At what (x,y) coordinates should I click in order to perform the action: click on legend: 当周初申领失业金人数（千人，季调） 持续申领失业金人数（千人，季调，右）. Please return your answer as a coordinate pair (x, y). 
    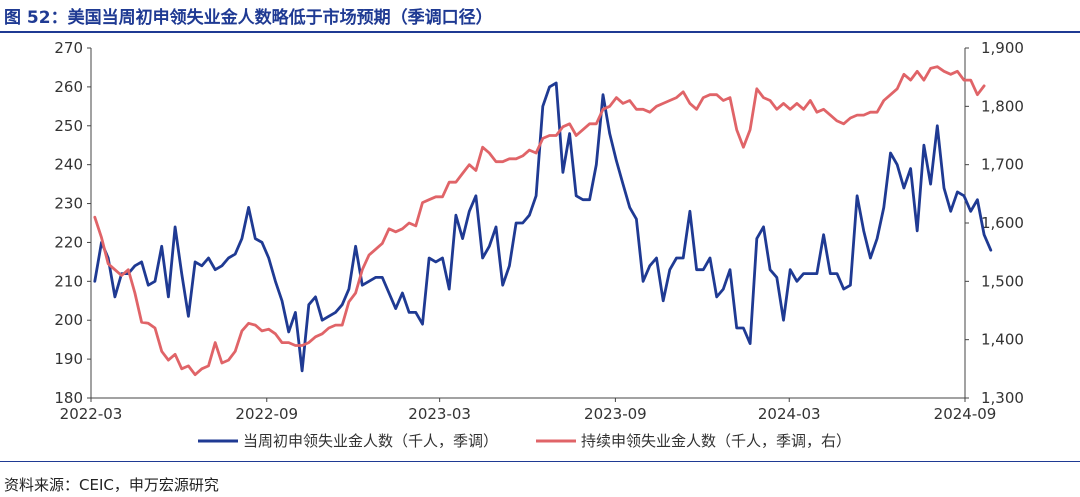
    Looking at the image, I should click on (524, 441).